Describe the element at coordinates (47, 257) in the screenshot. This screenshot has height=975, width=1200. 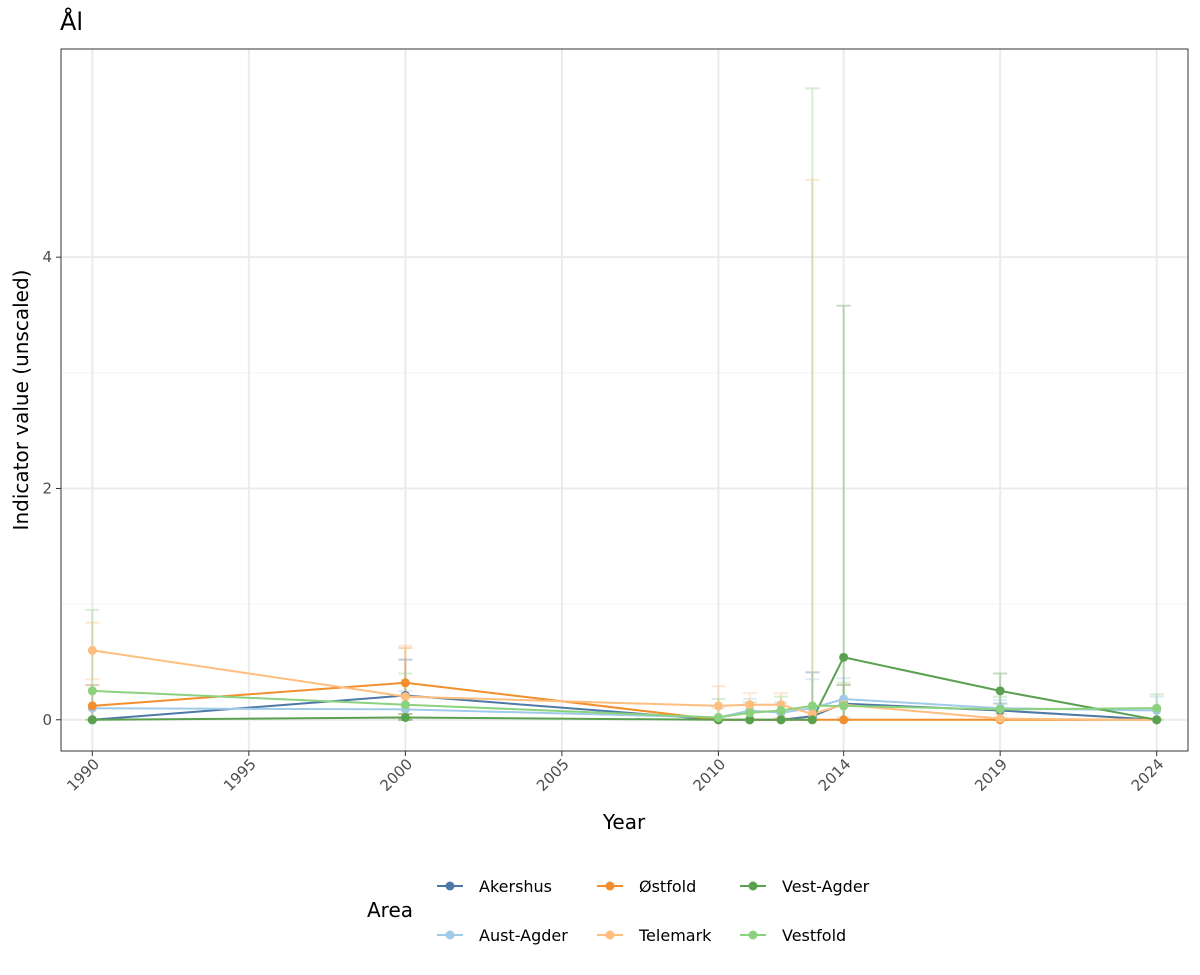
I see `y-tick-label: 4` at that location.